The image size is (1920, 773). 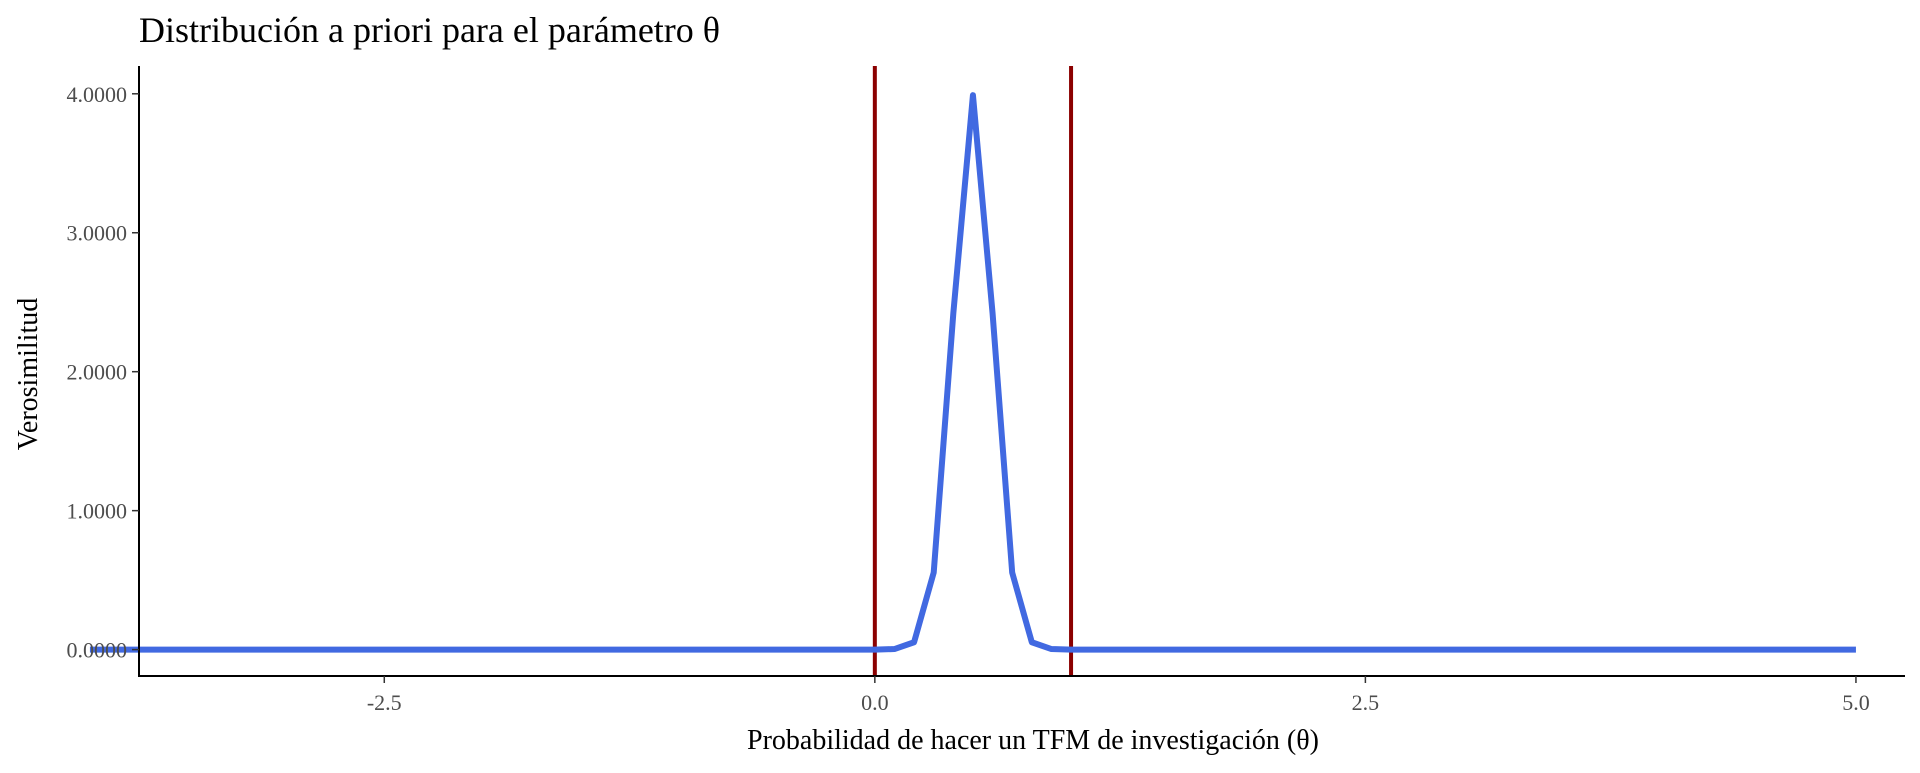 What do you see at coordinates (1856, 702) in the screenshot?
I see `x-tick-label: 5.0` at bounding box center [1856, 702].